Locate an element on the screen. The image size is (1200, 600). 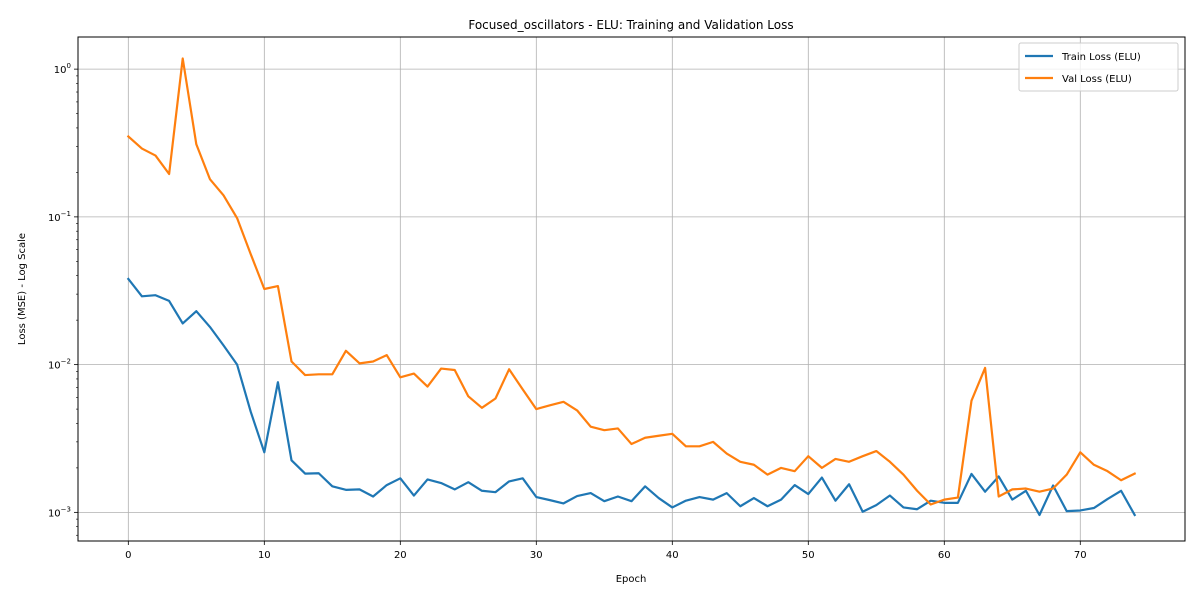
x-tick-label: 70 is located at coordinates (1080, 555).